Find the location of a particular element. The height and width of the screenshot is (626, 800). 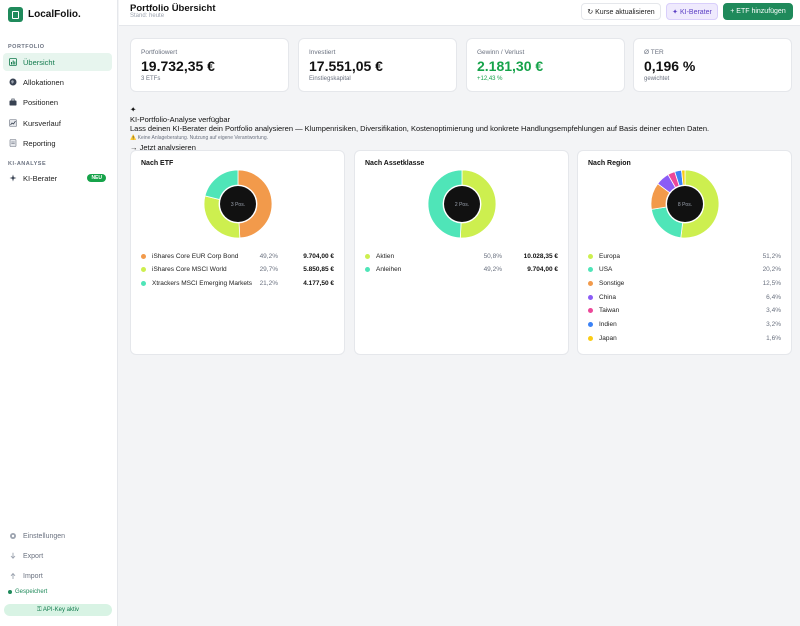

stat-label: Gewinn / Verlust is located at coordinates (501, 52).